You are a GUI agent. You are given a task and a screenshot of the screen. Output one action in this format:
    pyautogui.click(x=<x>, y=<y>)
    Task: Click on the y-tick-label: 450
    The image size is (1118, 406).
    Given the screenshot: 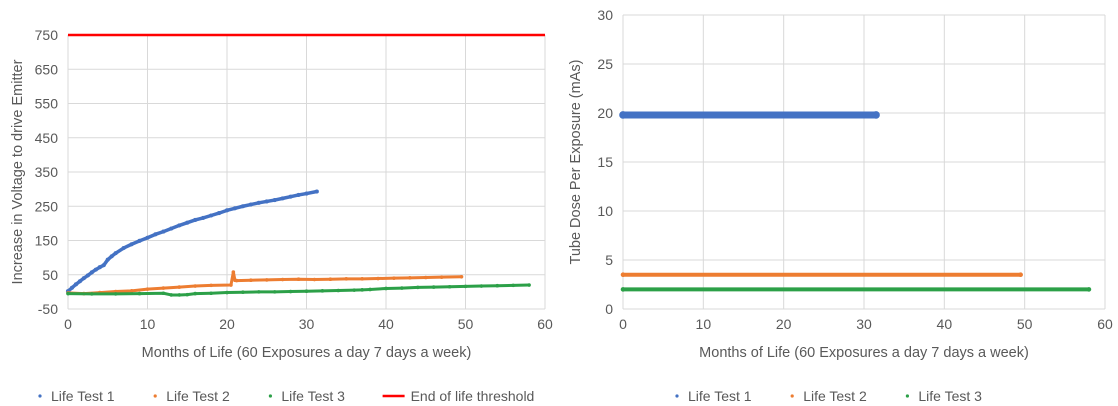 What is the action you would take?
    pyautogui.click(x=47, y=138)
    